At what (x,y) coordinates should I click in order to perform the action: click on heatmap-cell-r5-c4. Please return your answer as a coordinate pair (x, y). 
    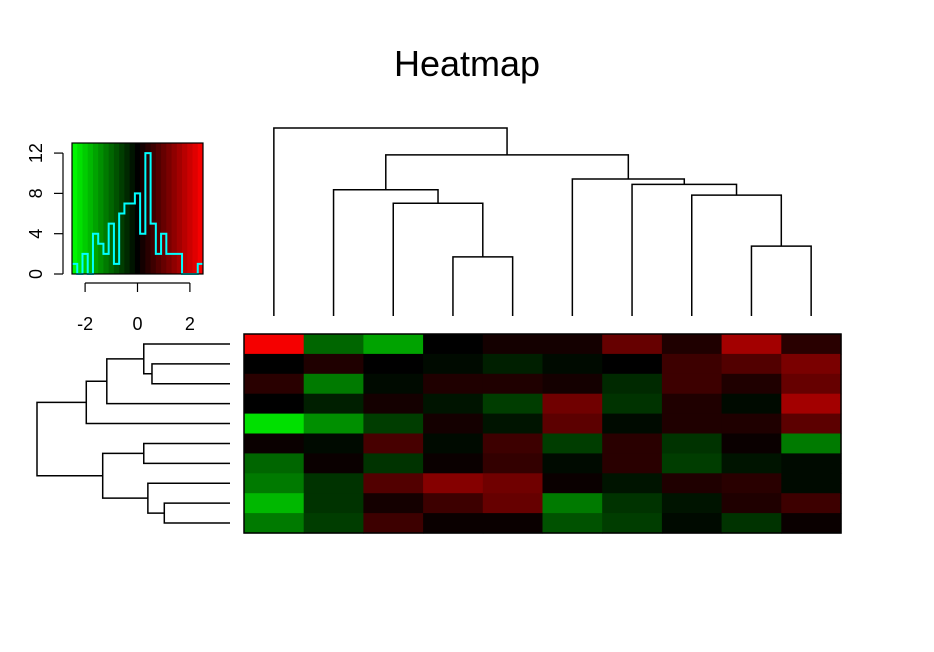
    Looking at the image, I should click on (453, 424).